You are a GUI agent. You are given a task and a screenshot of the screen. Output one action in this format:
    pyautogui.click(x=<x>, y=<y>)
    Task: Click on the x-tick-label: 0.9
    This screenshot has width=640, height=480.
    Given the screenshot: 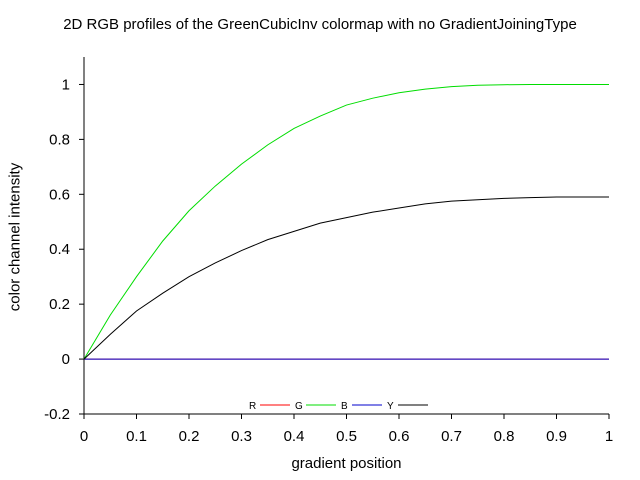 What is the action you would take?
    pyautogui.click(x=556, y=436)
    